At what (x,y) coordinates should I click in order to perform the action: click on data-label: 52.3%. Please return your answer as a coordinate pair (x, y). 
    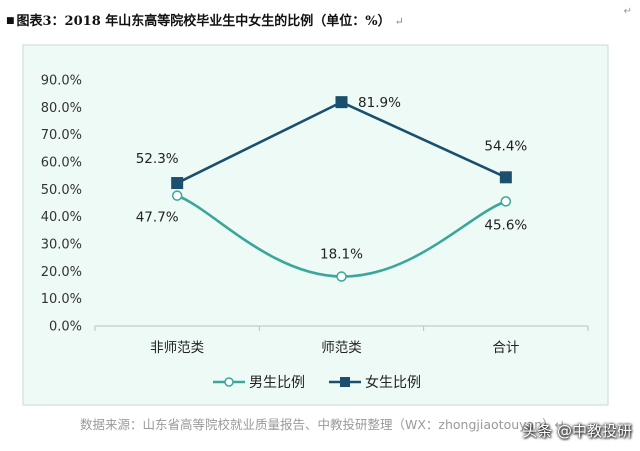
    Looking at the image, I should click on (157, 159).